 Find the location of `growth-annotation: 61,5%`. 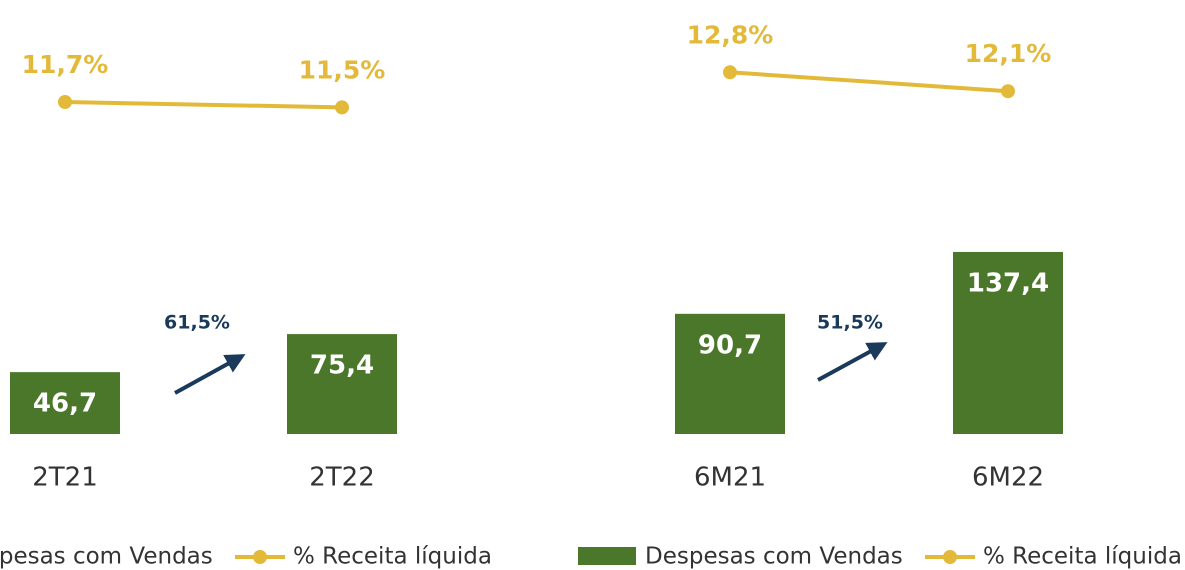

growth-annotation: 61,5% is located at coordinates (197, 323).